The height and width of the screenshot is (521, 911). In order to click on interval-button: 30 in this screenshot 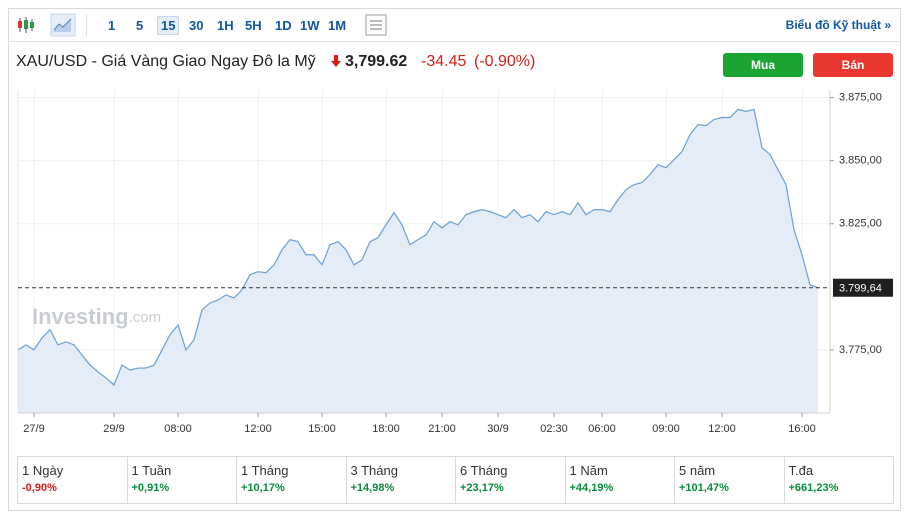, I will do `click(196, 25)`.